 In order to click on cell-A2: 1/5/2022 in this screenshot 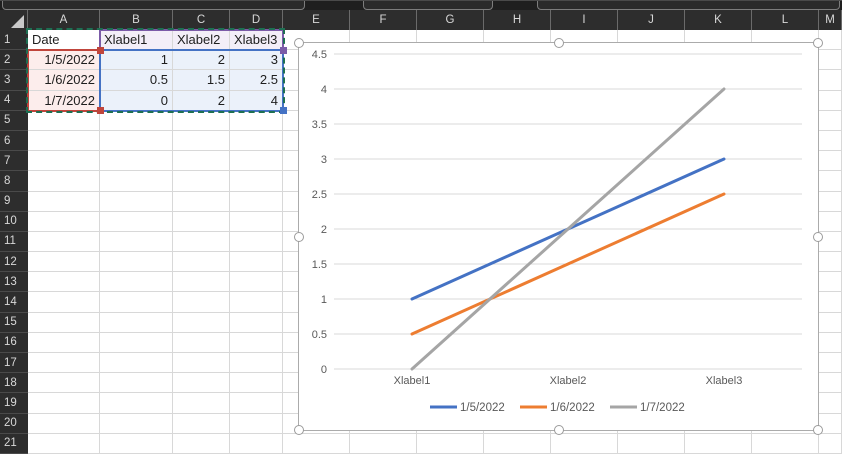, I will do `click(64, 60)`.